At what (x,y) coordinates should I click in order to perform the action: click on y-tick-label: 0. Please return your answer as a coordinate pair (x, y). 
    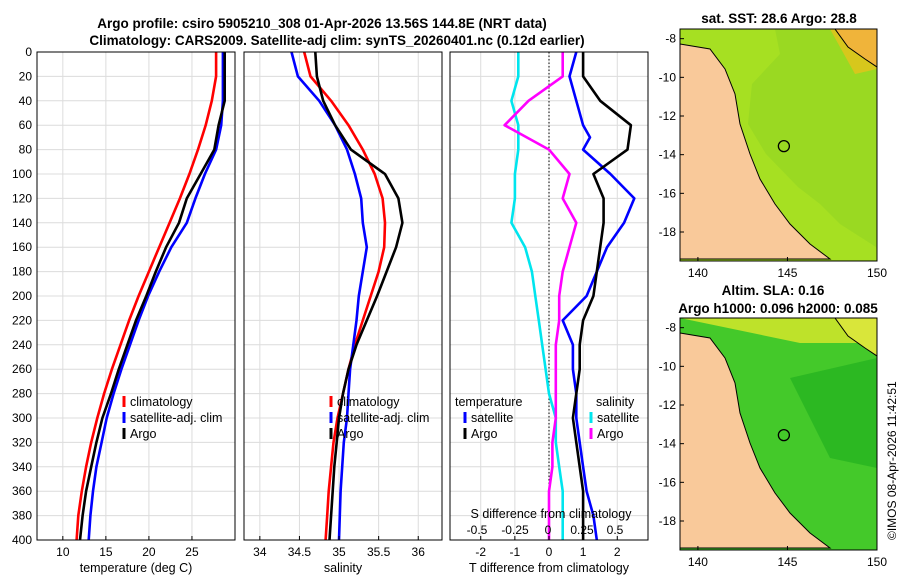
    Looking at the image, I should click on (28, 52).